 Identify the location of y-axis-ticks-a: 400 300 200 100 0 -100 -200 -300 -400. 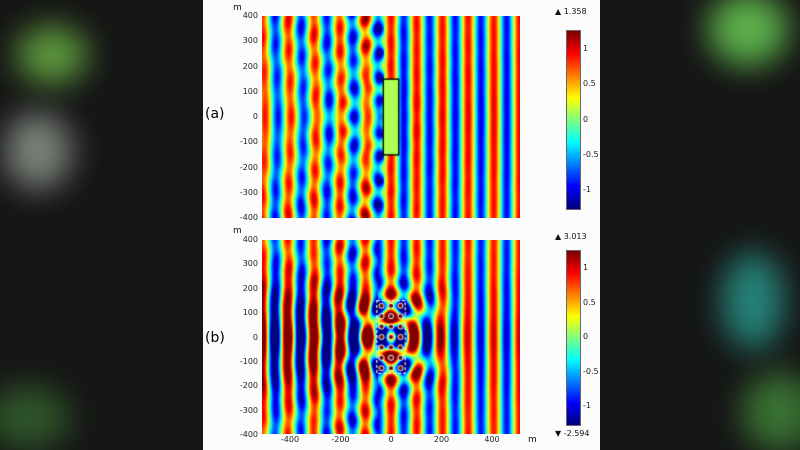
(244, 116).